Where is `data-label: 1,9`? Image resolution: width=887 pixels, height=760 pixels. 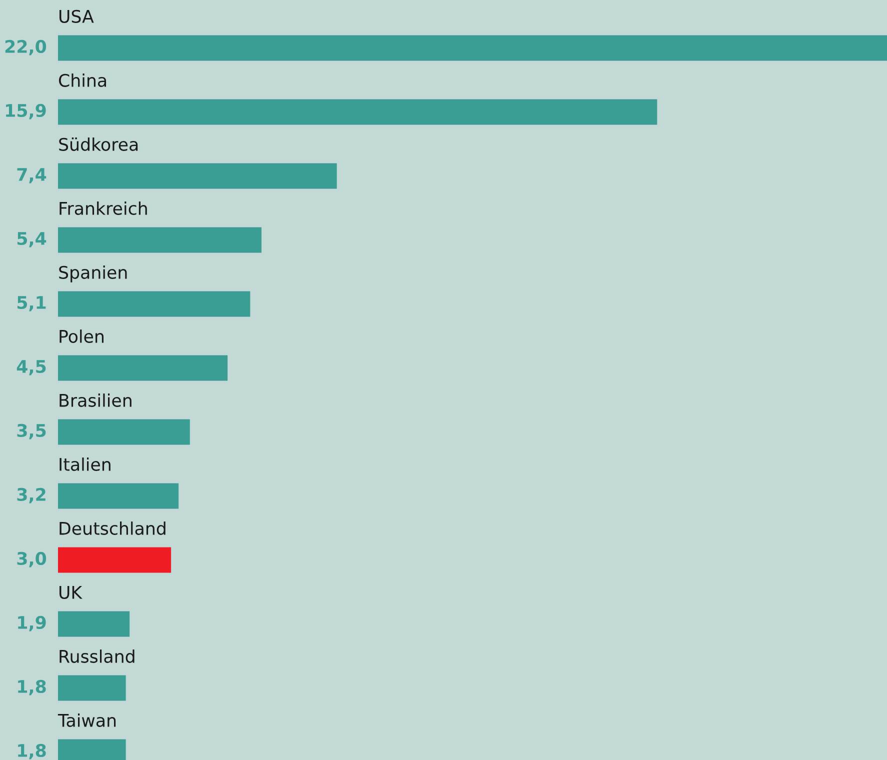
data-label: 1,9 is located at coordinates (32, 624).